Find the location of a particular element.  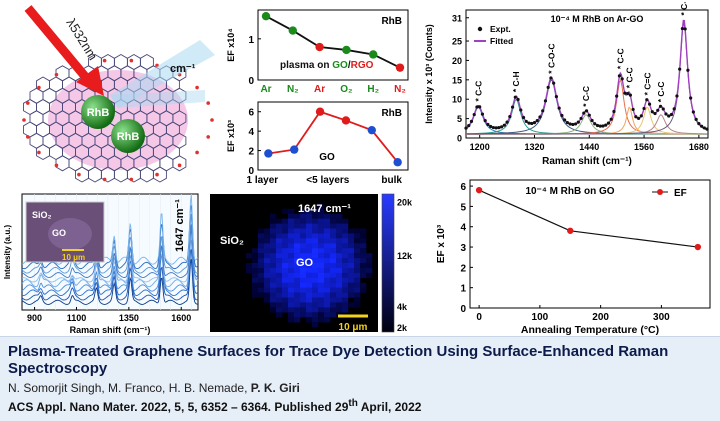

colorbar-tick-label: 2k is located at coordinates (402, 328).